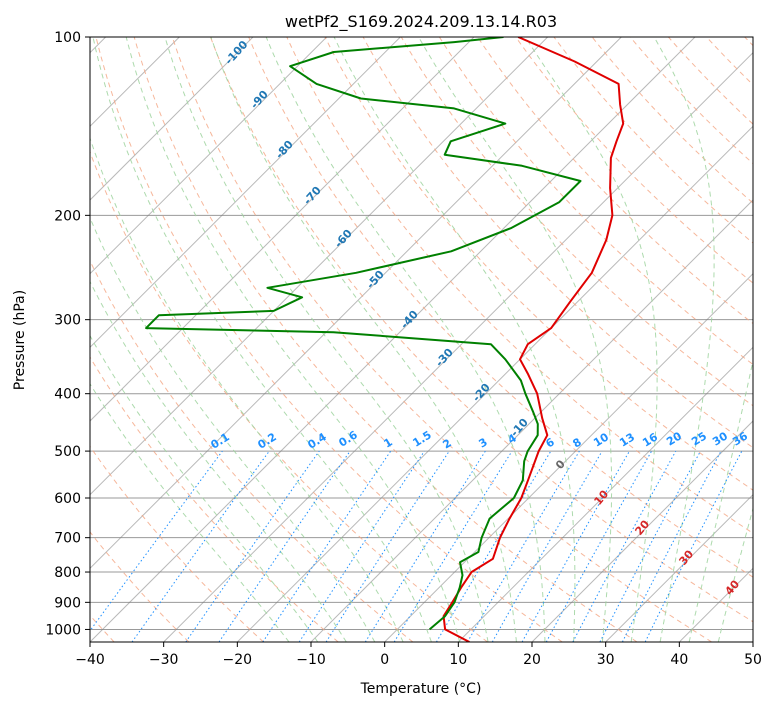 Image resolution: width=775 pixels, height=708 pixels. I want to click on mixing-ratio-label: 1, so click(387, 442).